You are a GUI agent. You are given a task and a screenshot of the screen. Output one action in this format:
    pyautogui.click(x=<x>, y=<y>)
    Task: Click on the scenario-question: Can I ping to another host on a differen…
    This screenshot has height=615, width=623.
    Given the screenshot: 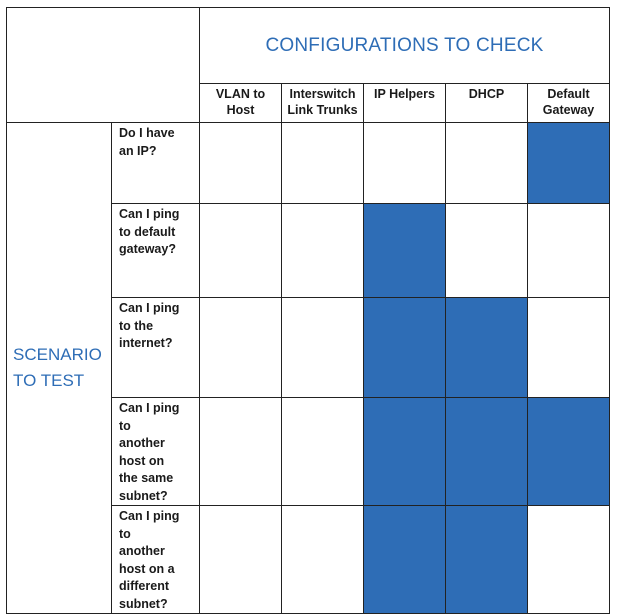 What is the action you would take?
    pyautogui.click(x=155, y=559)
    